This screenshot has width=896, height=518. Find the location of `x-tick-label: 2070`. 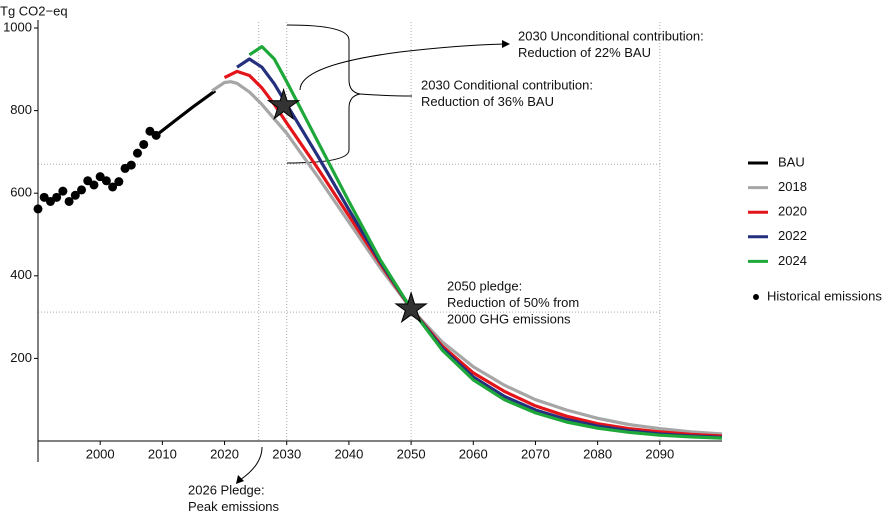

x-tick-label: 2070 is located at coordinates (535, 453).